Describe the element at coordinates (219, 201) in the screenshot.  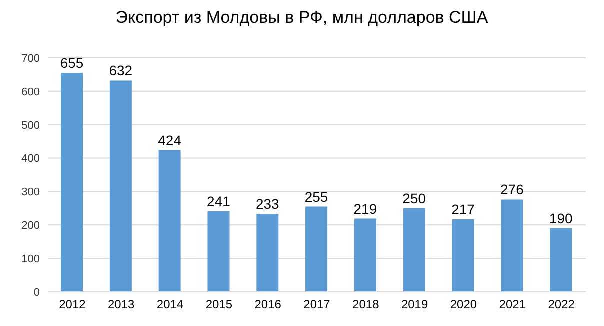
I see `data-label: 241` at that location.